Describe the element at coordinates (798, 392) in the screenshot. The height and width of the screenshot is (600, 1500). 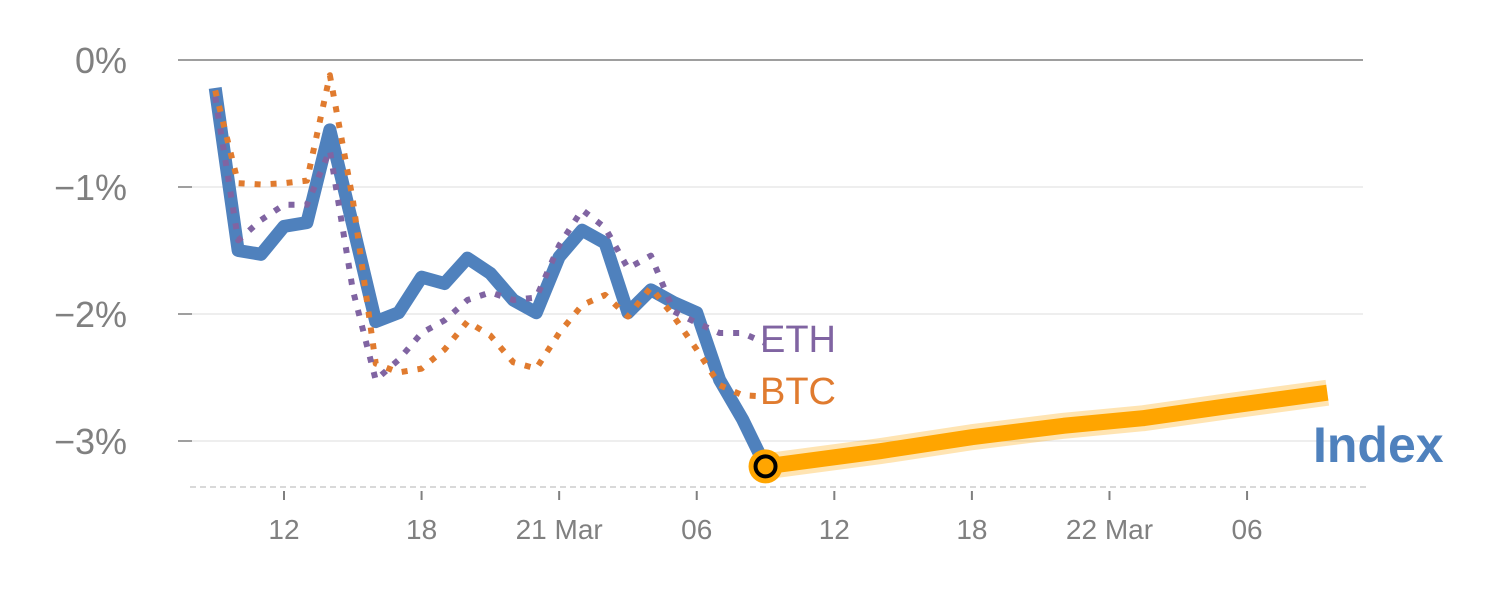
I see `series-label-btc: BTC` at that location.